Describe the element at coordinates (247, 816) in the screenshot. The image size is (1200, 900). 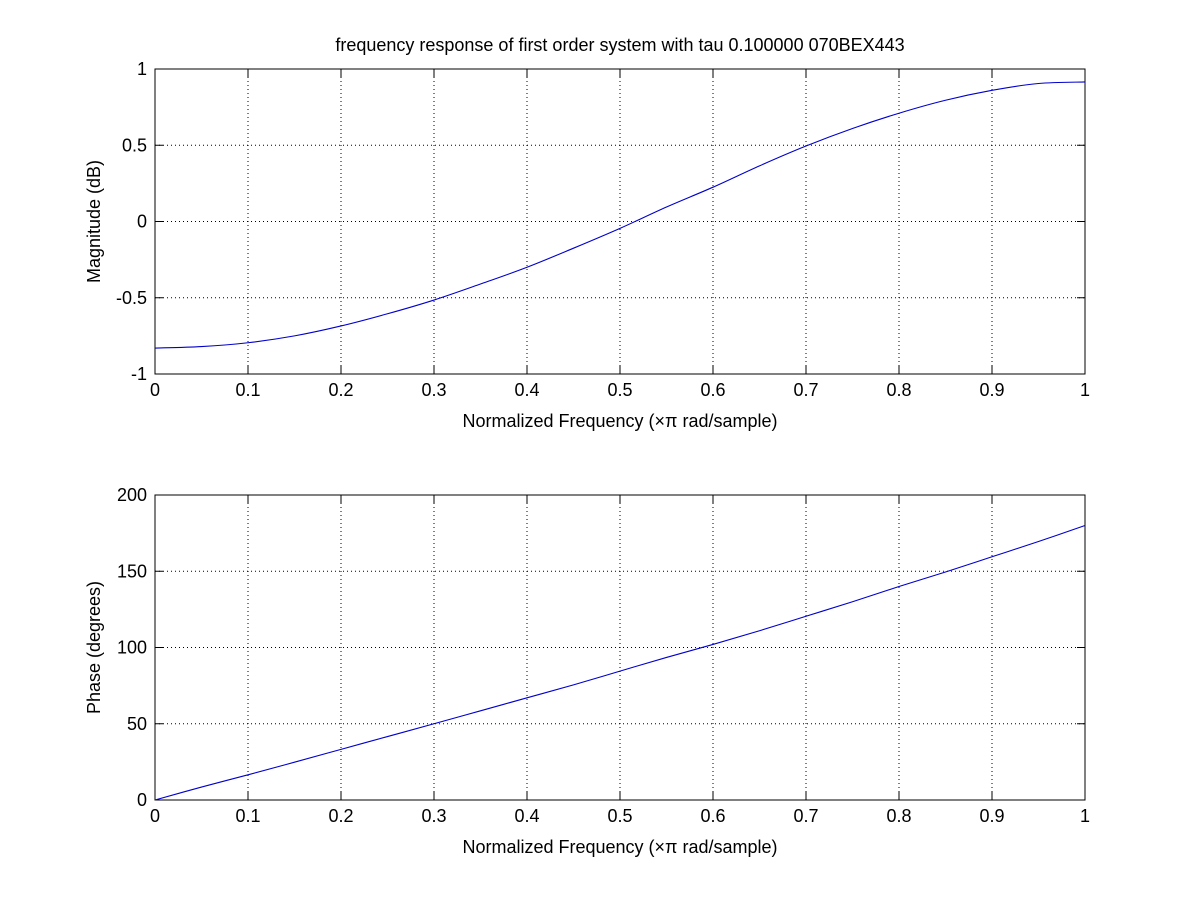
I see `phase-x-tick-label: 0.1` at that location.